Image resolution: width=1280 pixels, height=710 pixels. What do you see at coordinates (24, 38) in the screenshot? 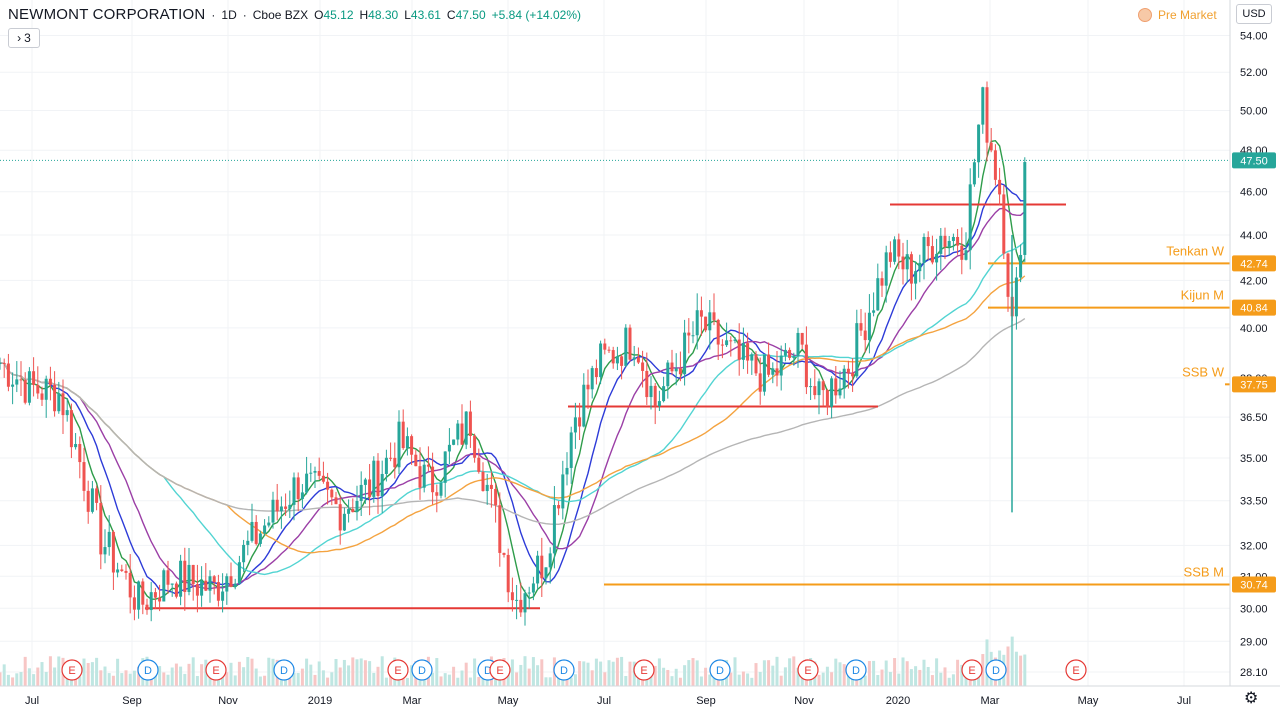
I see `indicators-collapse-button: › 3` at bounding box center [24, 38].